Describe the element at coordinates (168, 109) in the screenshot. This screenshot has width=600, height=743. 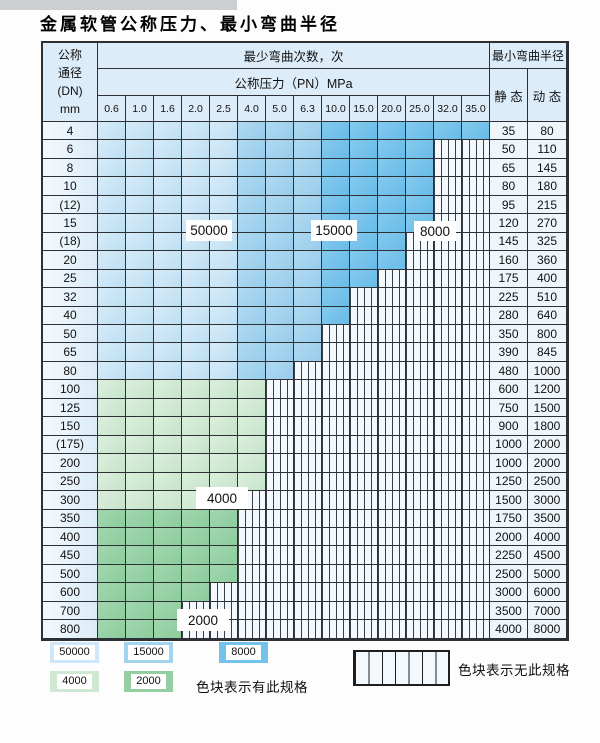
I see `pressure-tick: 1.6` at that location.